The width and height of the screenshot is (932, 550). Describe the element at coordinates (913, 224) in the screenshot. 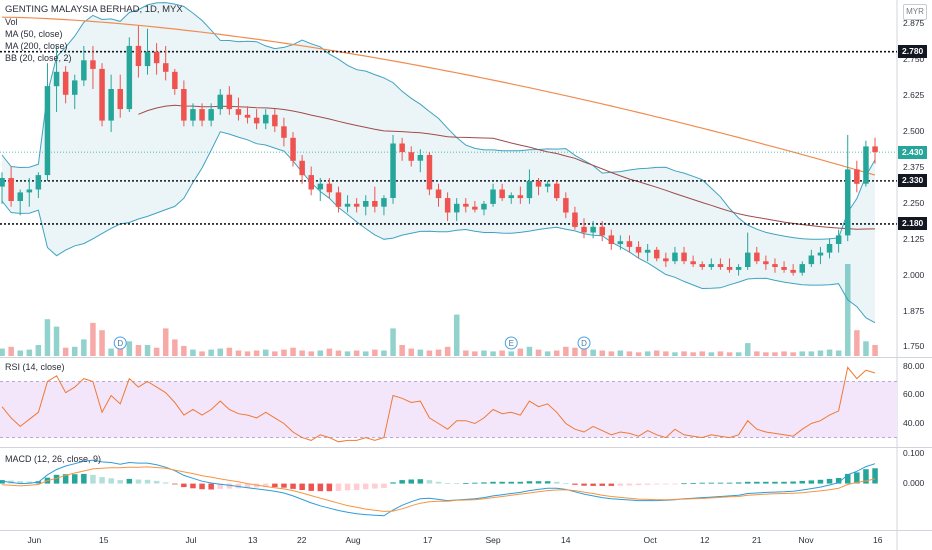

I see `level-price-tag: 2.180` at that location.